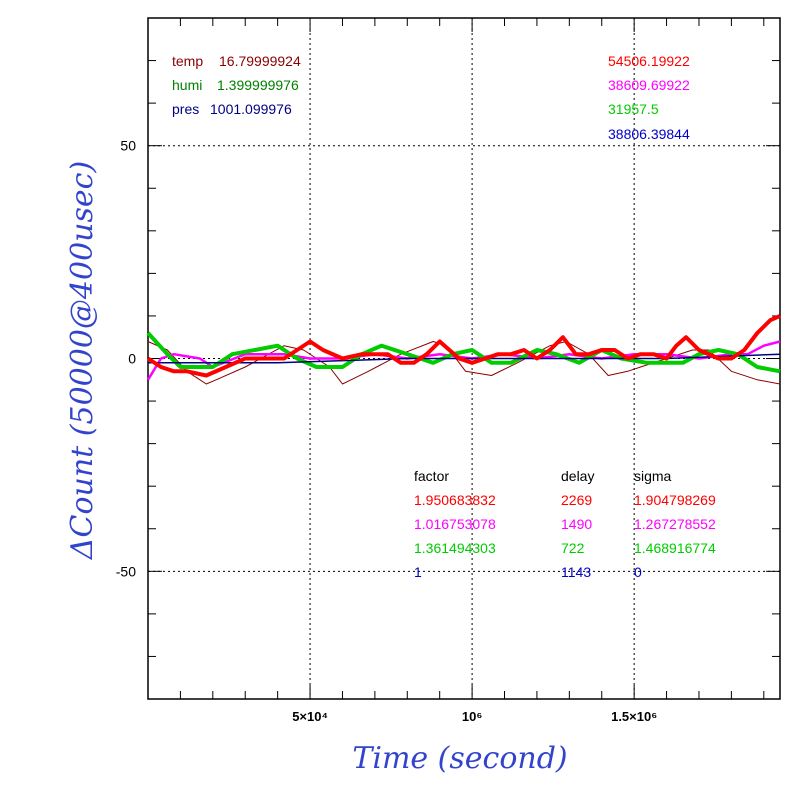 This screenshot has width=797, height=797. What do you see at coordinates (431, 476) in the screenshot?
I see `fit-header-factor: factor` at bounding box center [431, 476].